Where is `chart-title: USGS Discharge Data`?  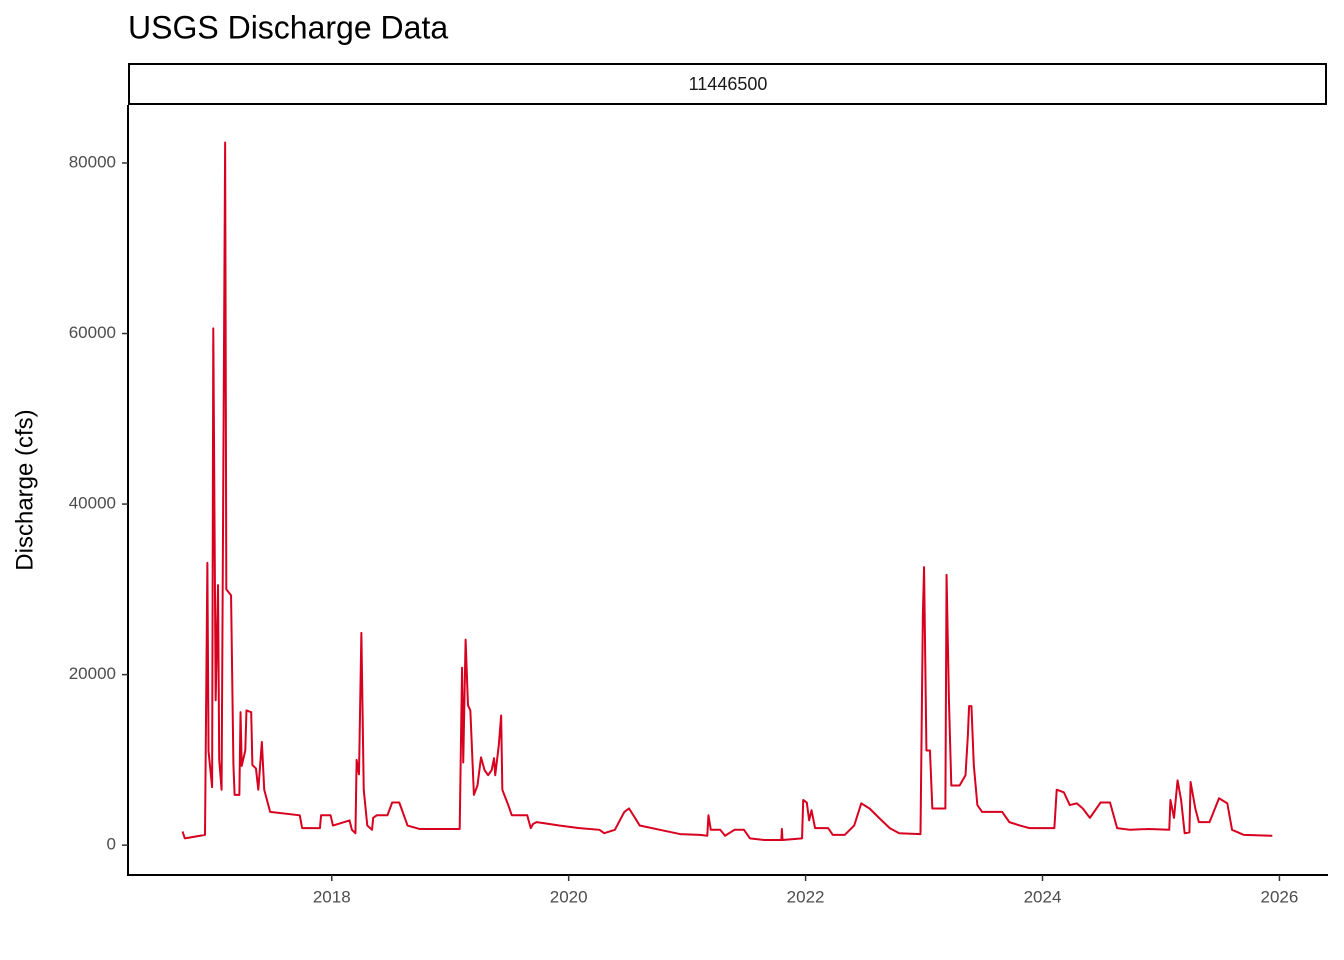 chart-title: USGS Discharge Data is located at coordinates (288, 27).